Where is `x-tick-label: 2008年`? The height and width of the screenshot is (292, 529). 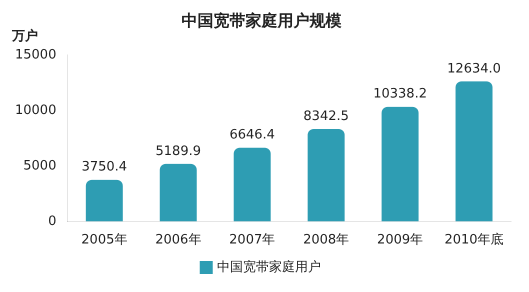
x-tick-label: 2008年 is located at coordinates (326, 240).